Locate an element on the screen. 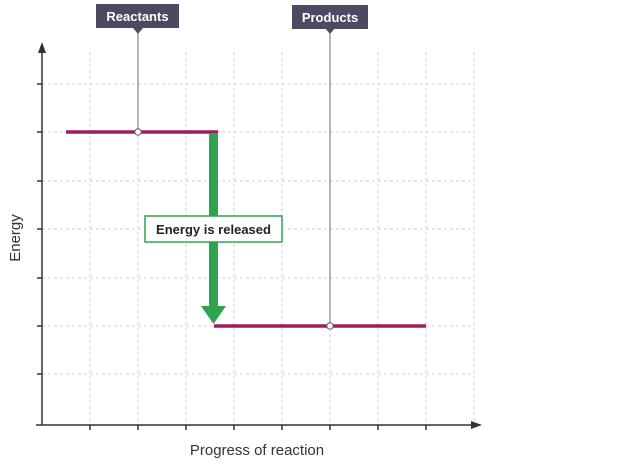  y-axis-label: Energy is located at coordinates (15, 238).